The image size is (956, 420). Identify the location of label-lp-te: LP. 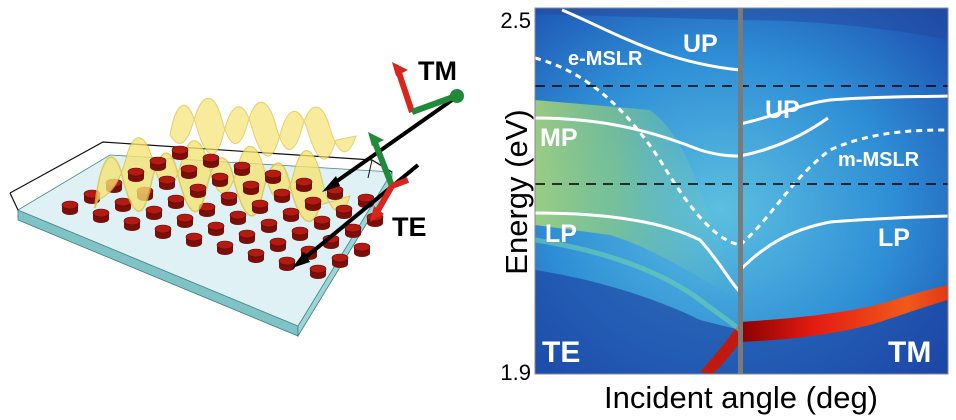
(561, 234).